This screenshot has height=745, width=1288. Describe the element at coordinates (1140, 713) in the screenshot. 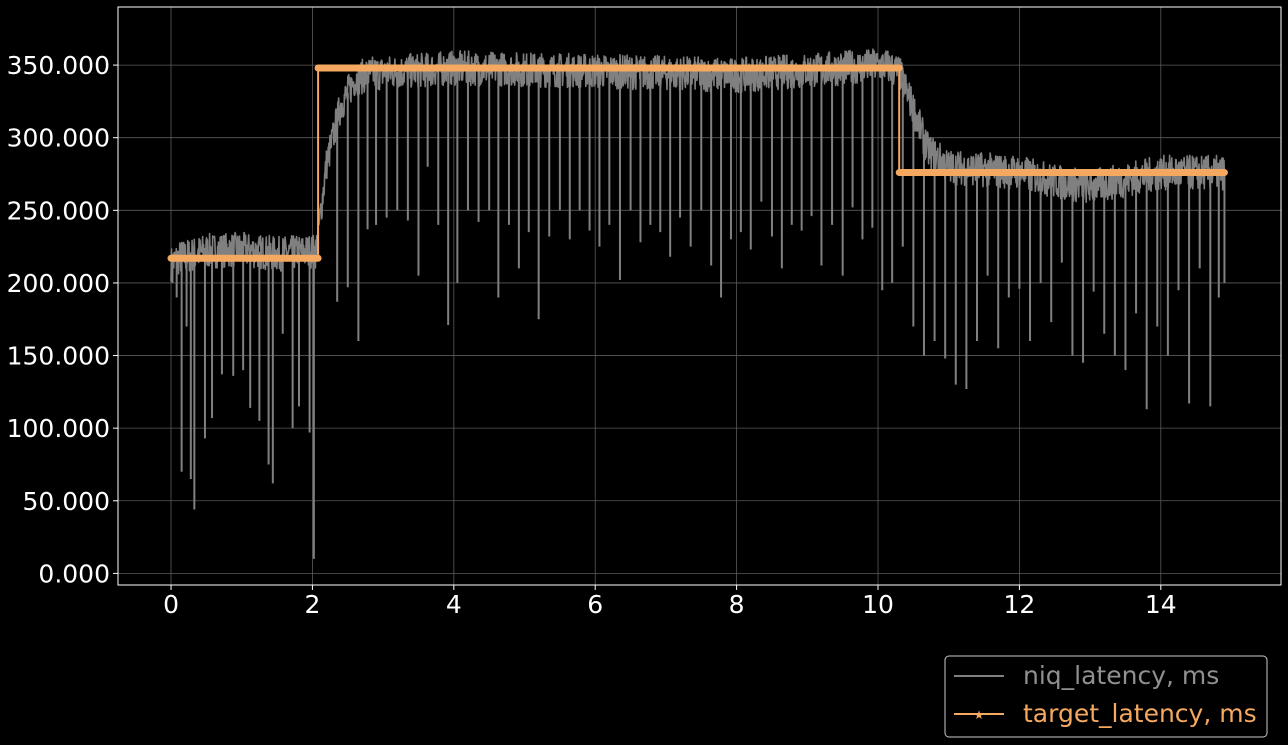

I see `legend-label-target-latency: target_latency, ms` at that location.